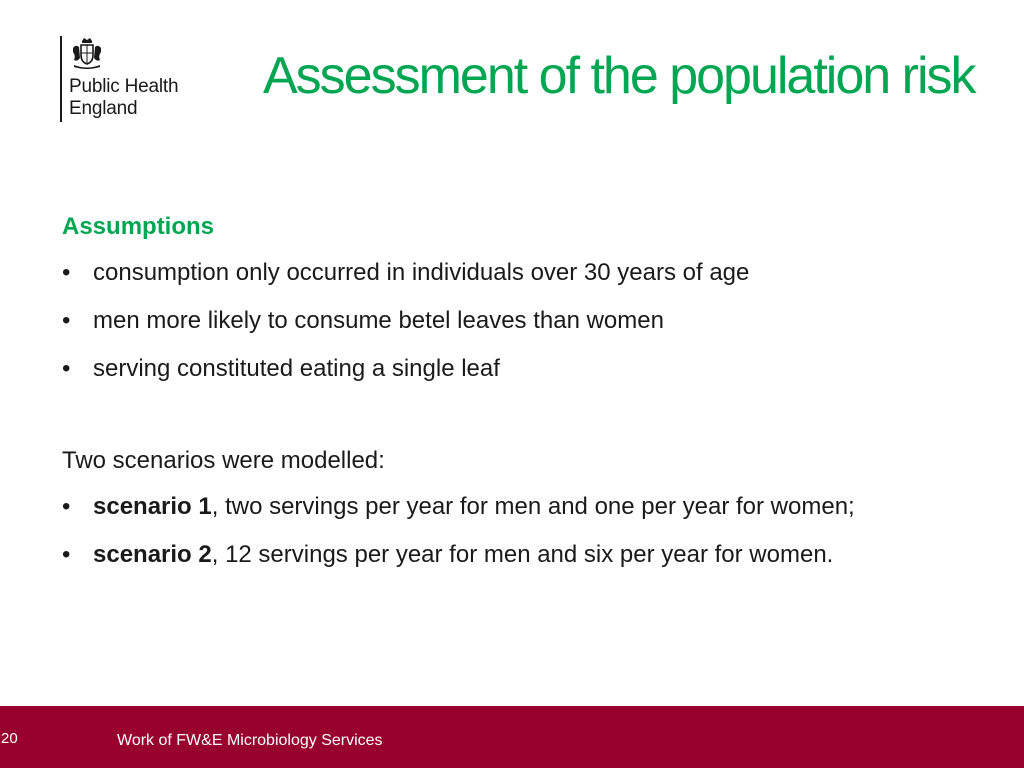 This screenshot has width=1024, height=768. What do you see at coordinates (138, 226) in the screenshot?
I see `assumptions-heading: Assumptions` at bounding box center [138, 226].